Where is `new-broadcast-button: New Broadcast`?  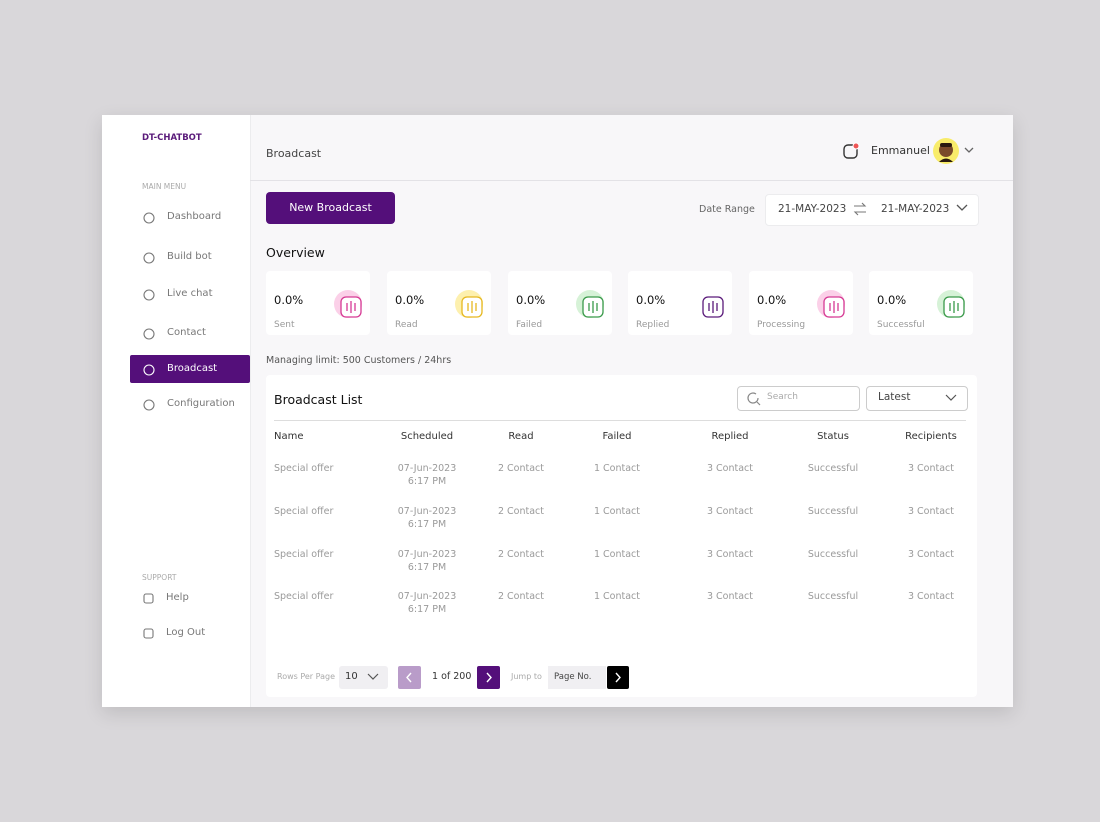 new-broadcast-button: New Broadcast is located at coordinates (330, 208).